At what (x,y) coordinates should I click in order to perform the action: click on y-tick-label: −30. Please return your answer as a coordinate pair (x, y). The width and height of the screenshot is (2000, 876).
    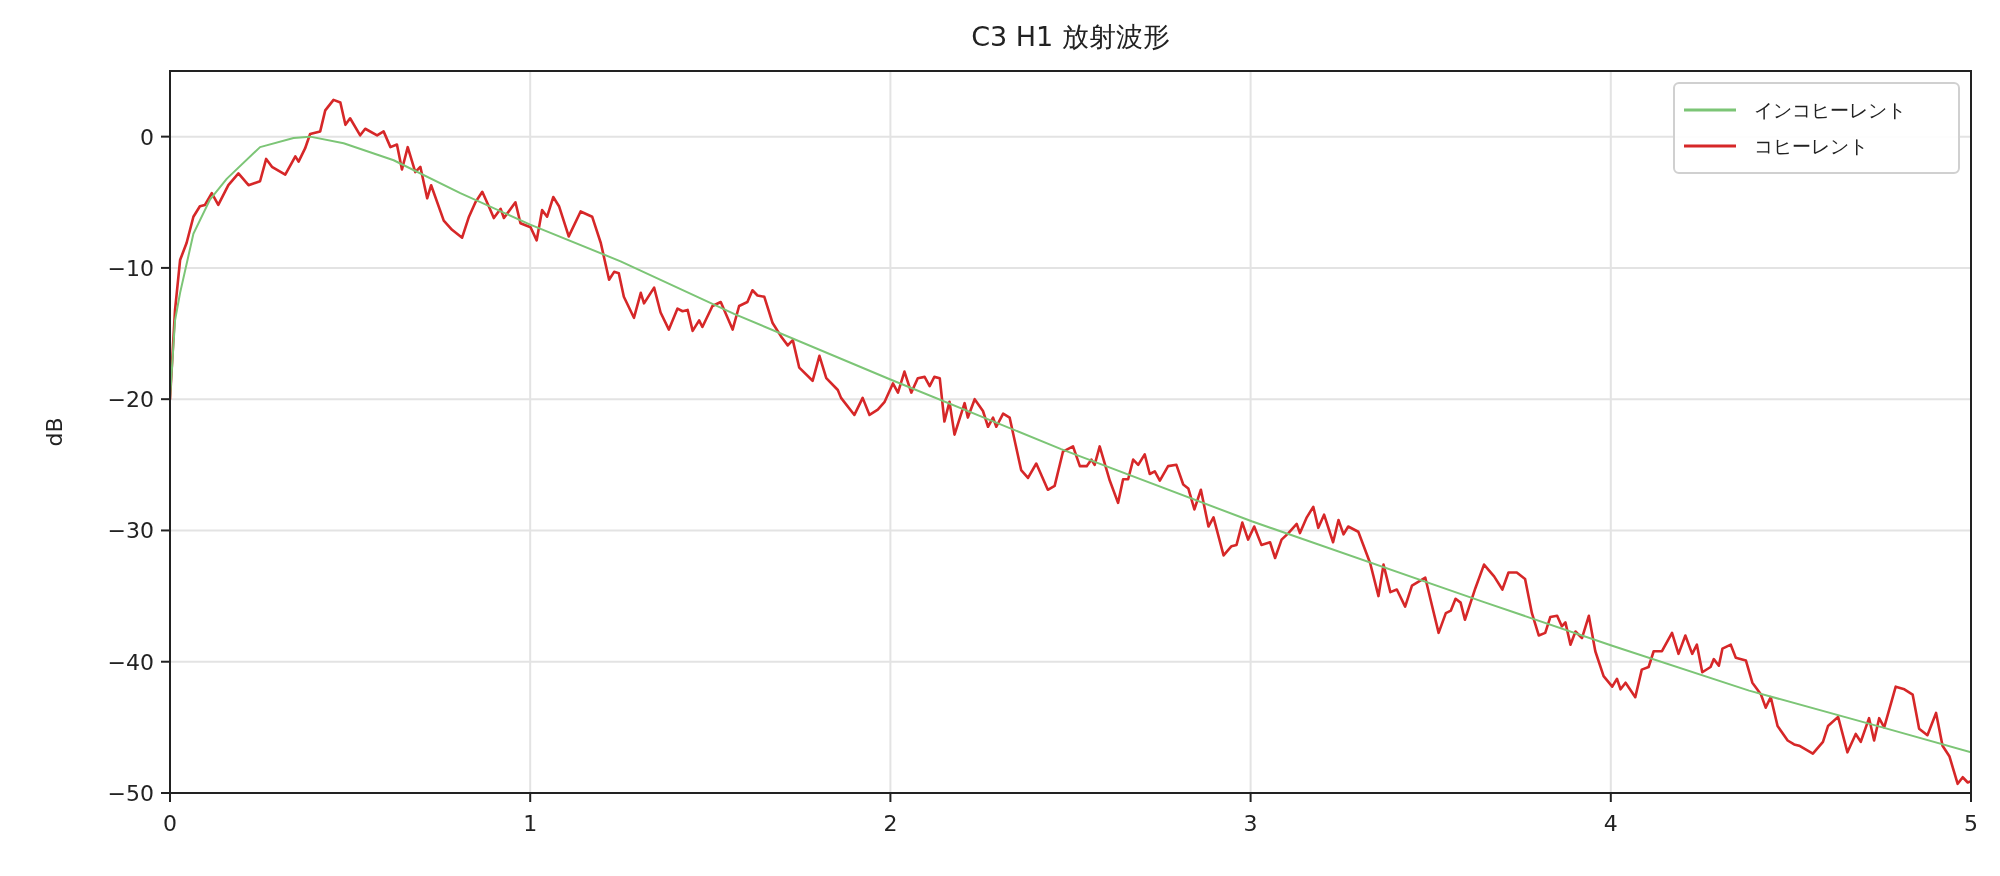
    Looking at the image, I should click on (130, 531).